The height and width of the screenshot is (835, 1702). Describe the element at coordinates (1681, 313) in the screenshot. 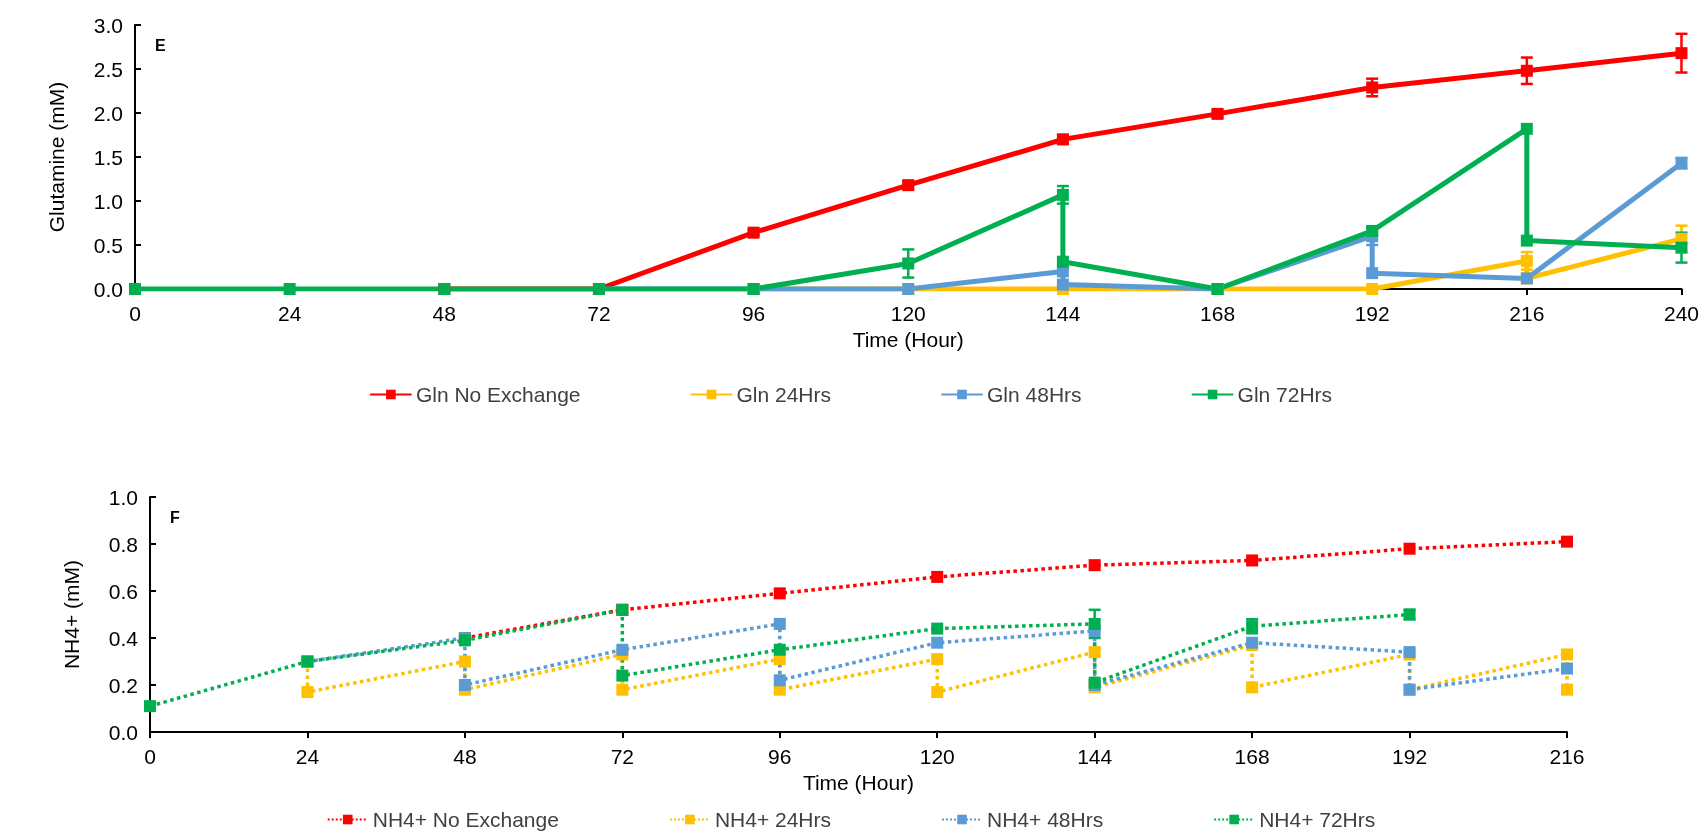

I see `x-tick-label: 240` at that location.